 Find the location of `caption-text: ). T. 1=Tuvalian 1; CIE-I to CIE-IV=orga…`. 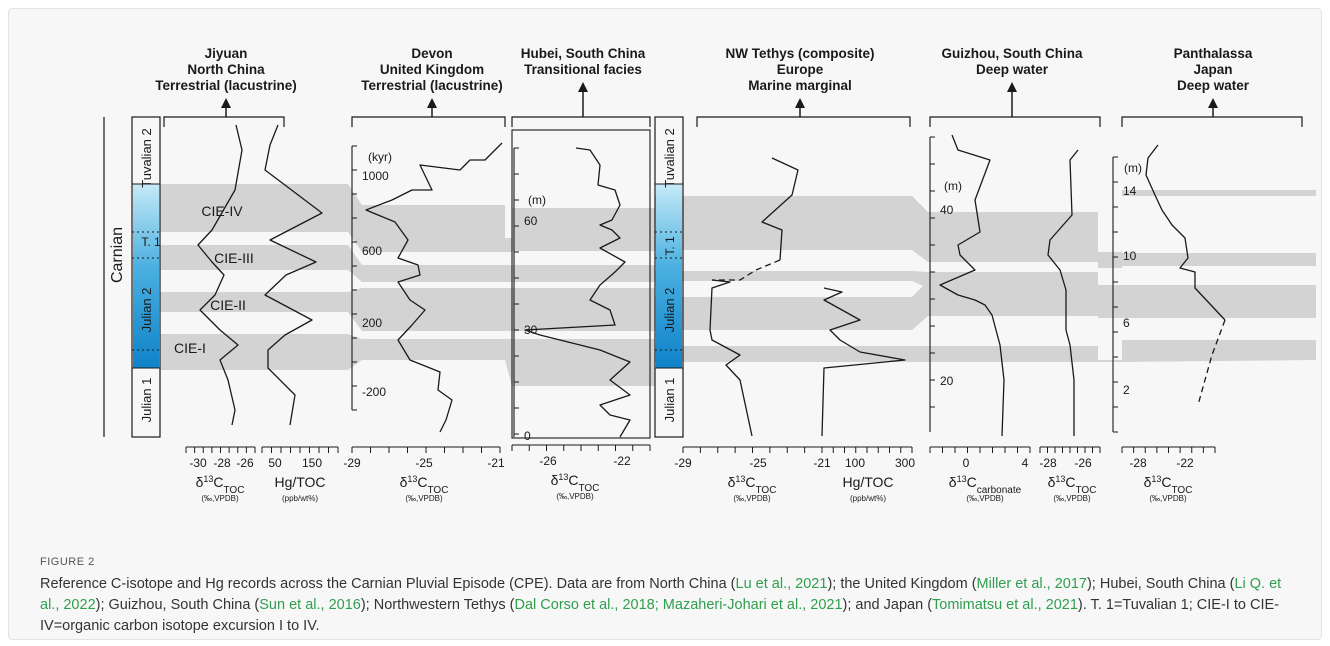

caption-text: ). T. 1=Tuvalian 1; CIE-I to CIE-IV=orga… is located at coordinates (659, 615).